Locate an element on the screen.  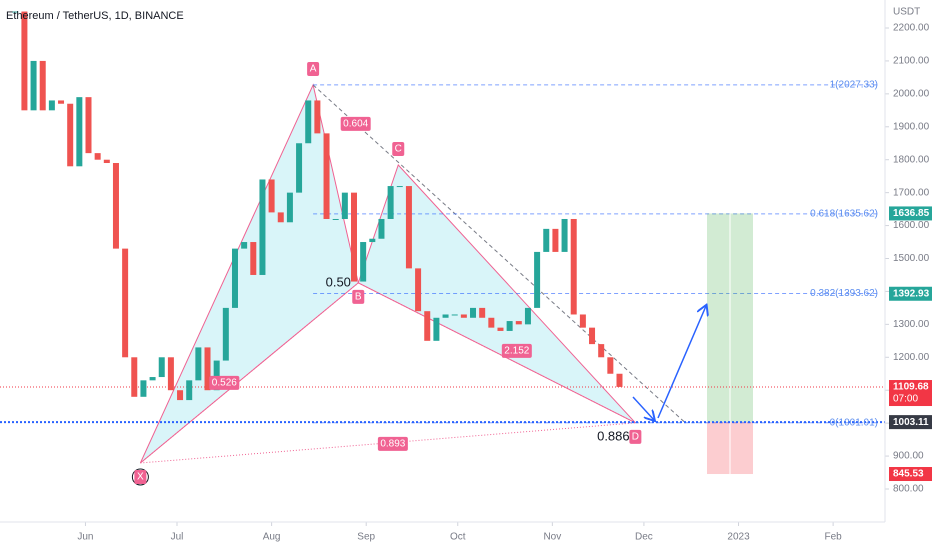
x-tick-label: Nov is located at coordinates (552, 537).